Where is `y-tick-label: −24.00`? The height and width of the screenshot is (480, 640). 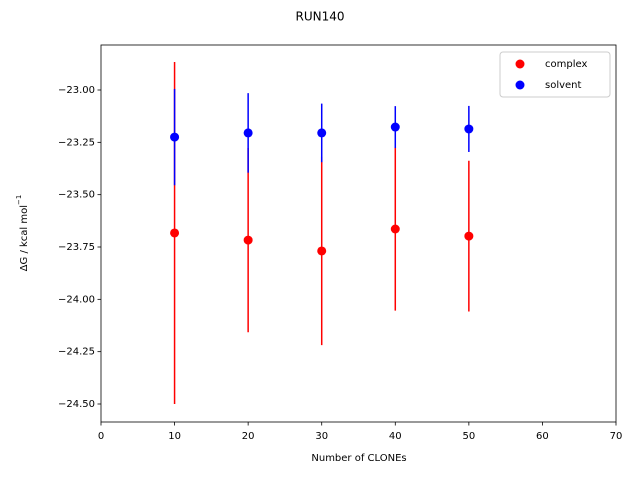 y-tick-label: −24.00 is located at coordinates (76, 299).